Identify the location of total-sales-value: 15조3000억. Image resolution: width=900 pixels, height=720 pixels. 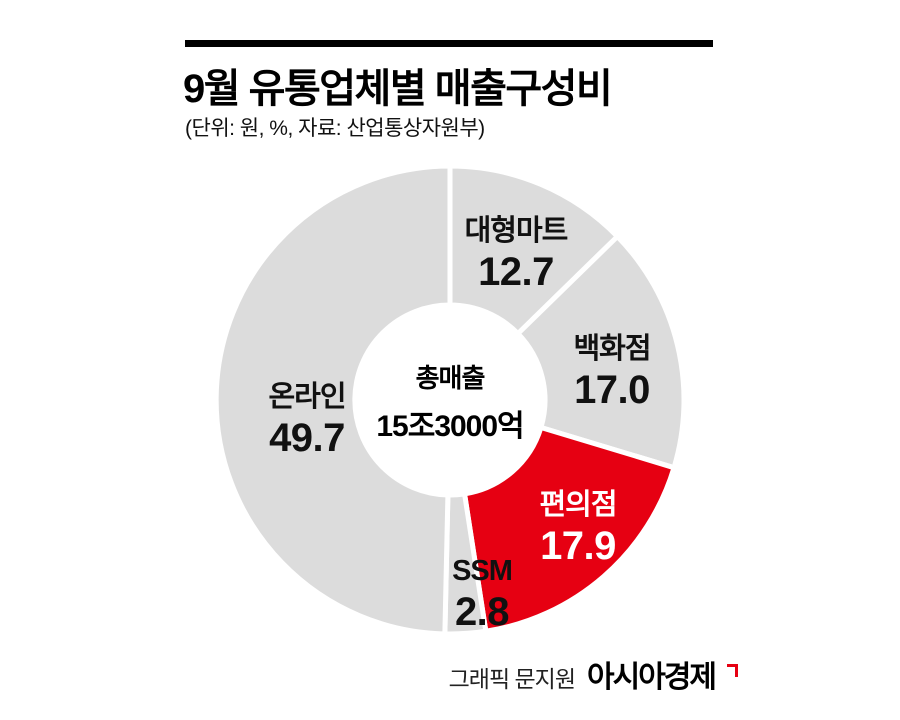
(450, 426).